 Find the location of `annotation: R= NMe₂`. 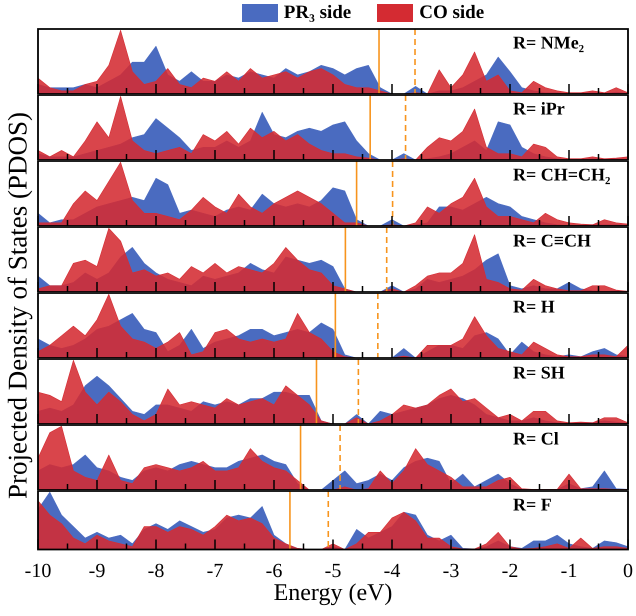

annotation: R= NMe₂ is located at coordinates (548, 42).